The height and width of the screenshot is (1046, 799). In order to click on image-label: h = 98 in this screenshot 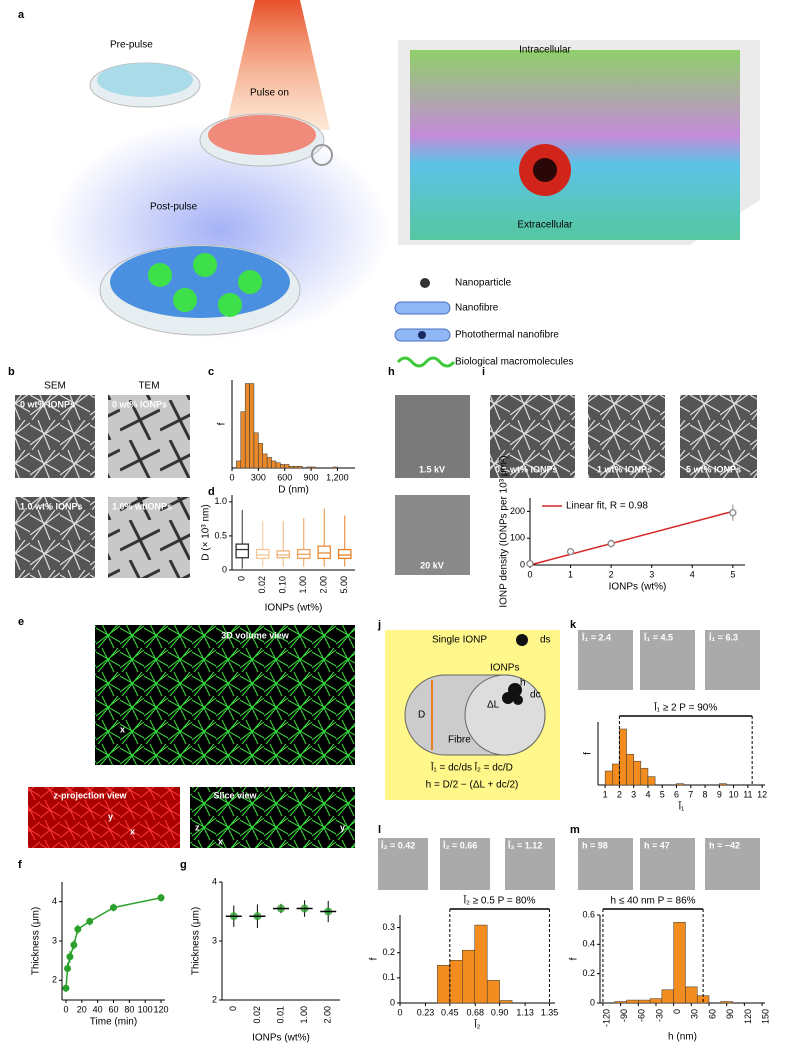, I will do `click(595, 845)`.